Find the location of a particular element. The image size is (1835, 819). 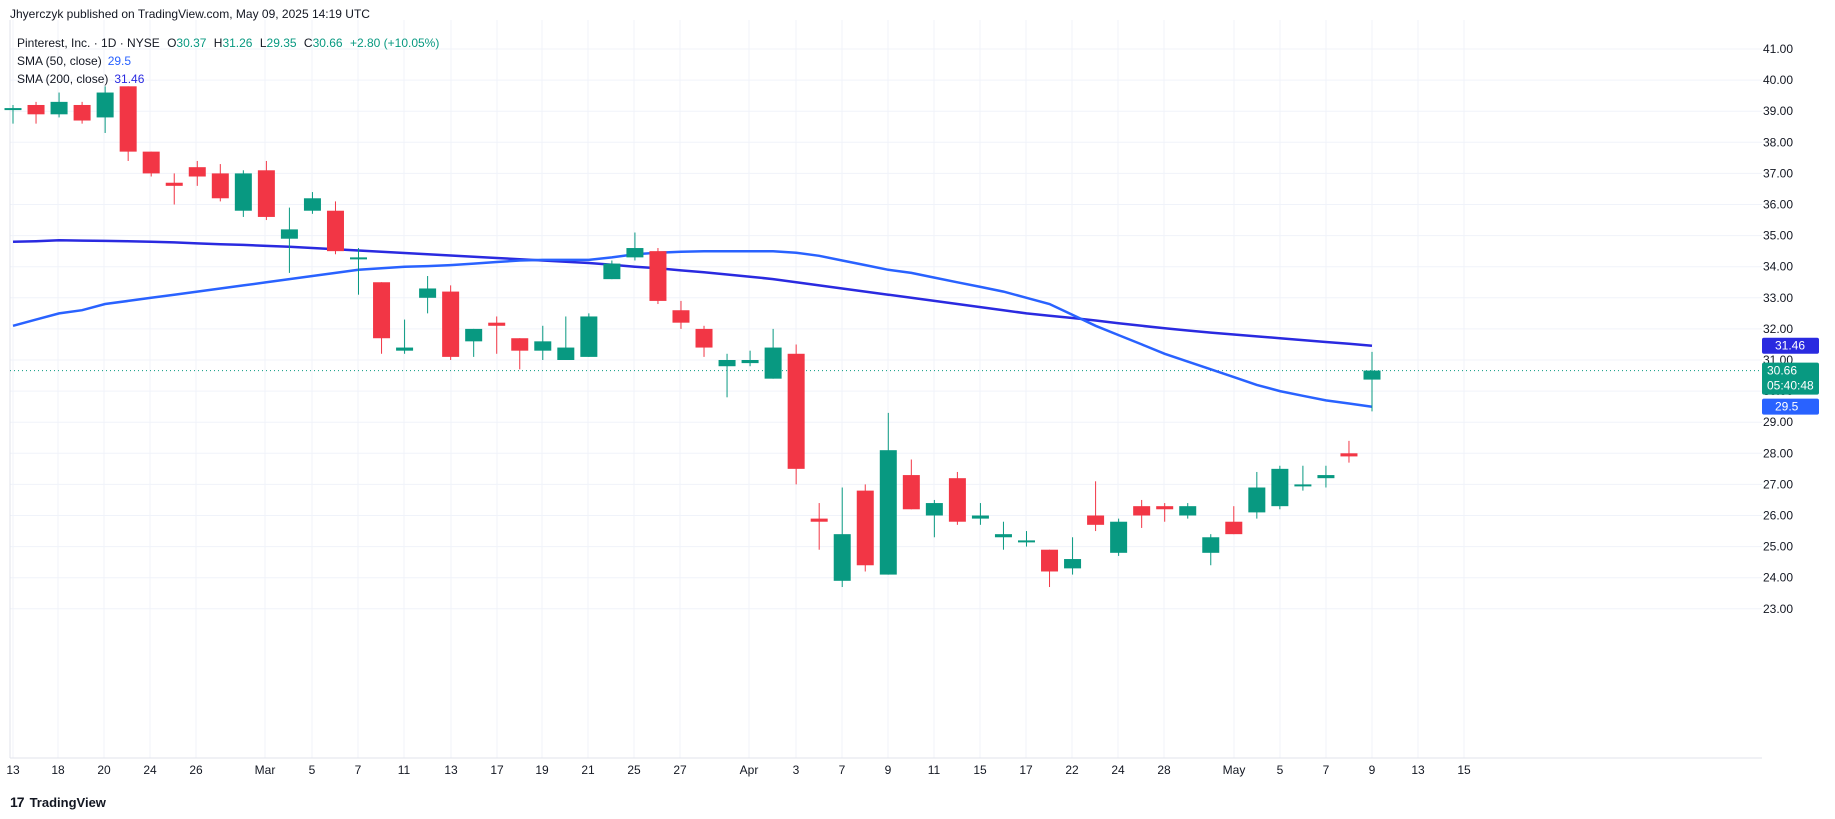

time-tick-label: Mar is located at coordinates (265, 770).